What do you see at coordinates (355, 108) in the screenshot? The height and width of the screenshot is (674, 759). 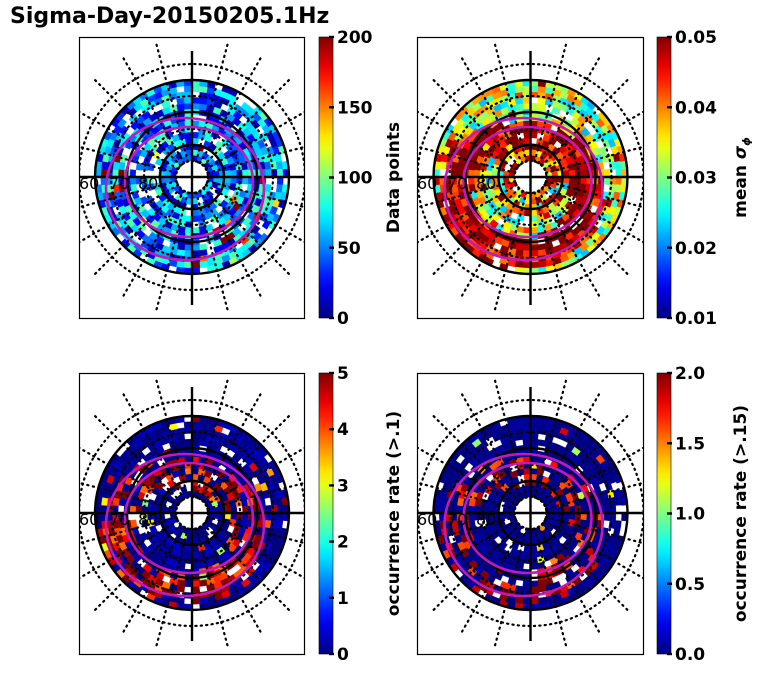 I see `colorbar-tick-label: 150` at bounding box center [355, 108].